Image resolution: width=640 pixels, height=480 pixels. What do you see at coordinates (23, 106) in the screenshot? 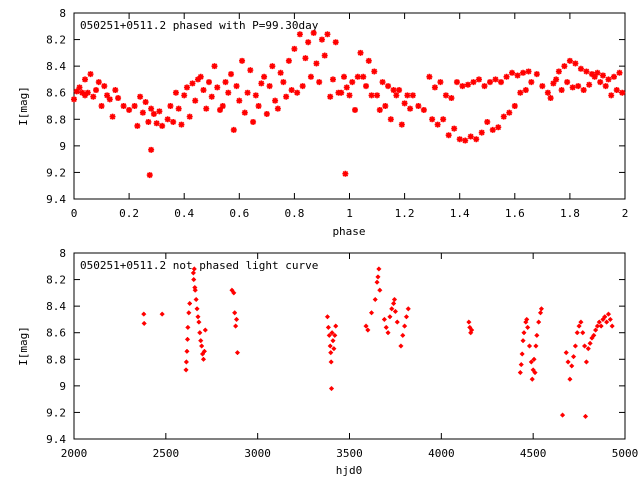
I see `top-y-axis-label: I[mag]` at bounding box center [23, 106].